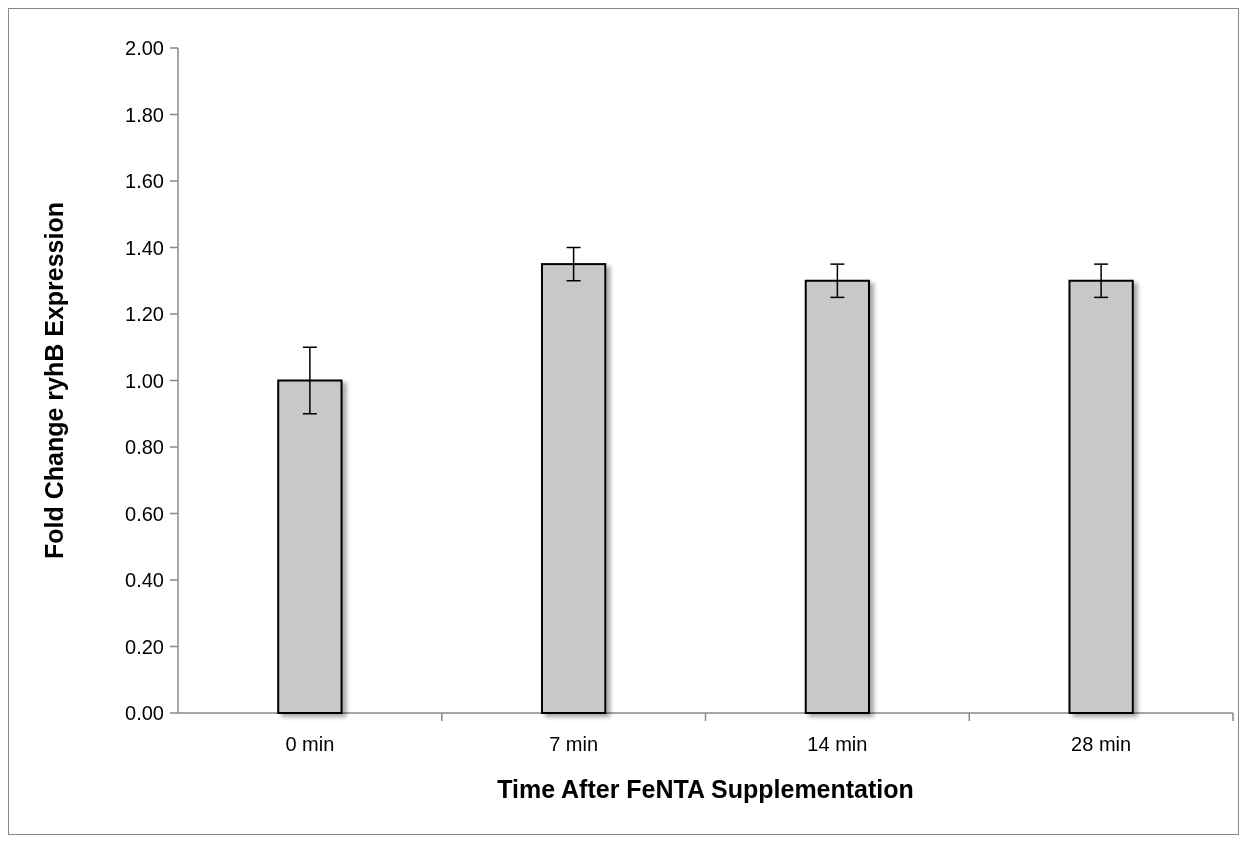 This screenshot has height=843, width=1247. Describe the element at coordinates (144, 580) in the screenshot. I see `y-tick-label: 0.40` at that location.